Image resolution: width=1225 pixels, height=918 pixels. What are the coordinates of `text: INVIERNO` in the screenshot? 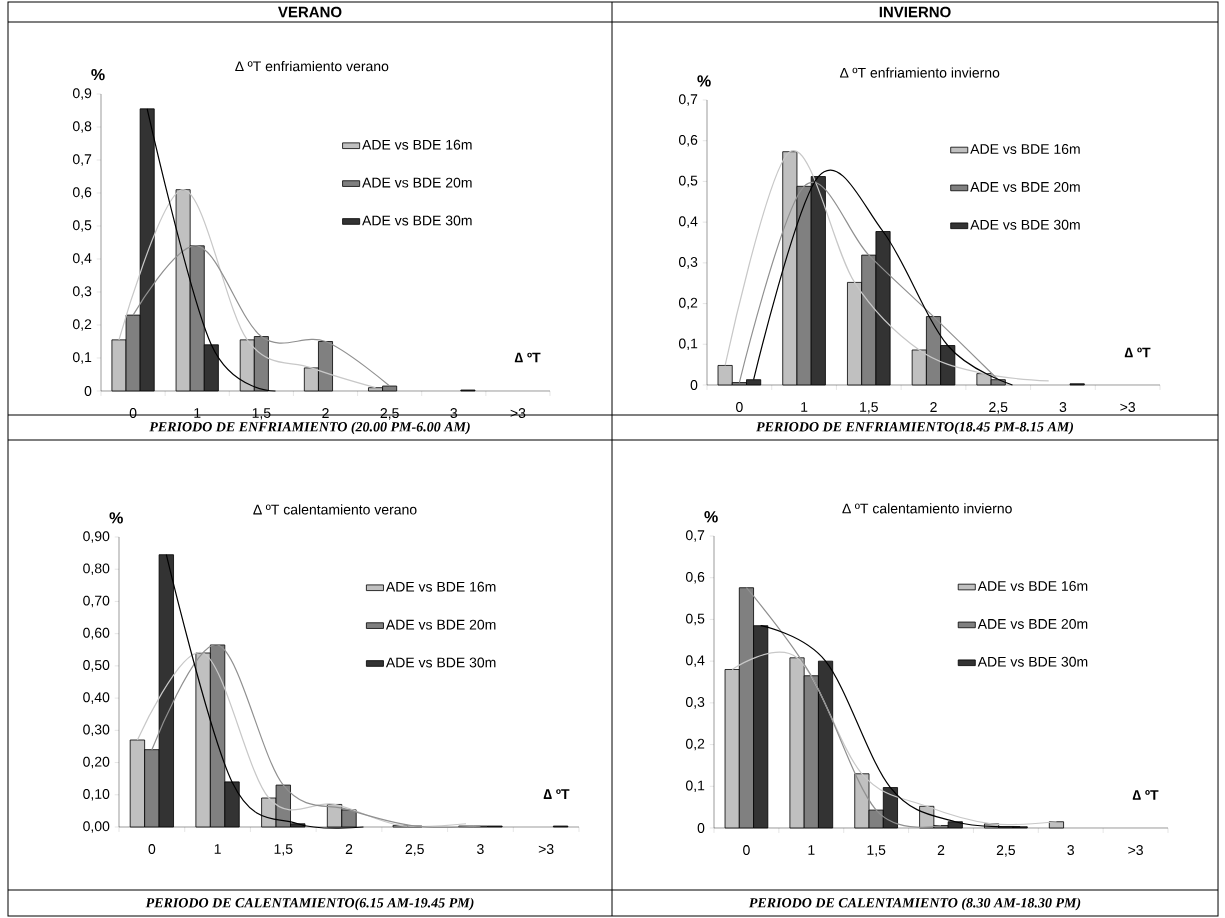 It's located at (915, 12).